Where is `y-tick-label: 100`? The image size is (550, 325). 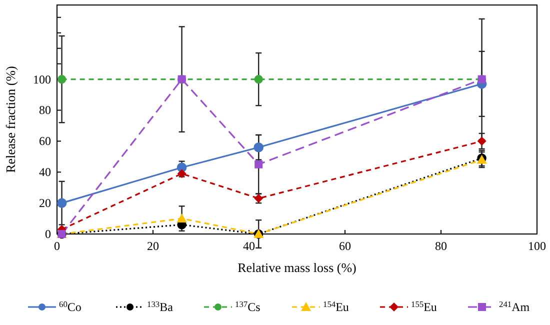
y-tick-label: 100 is located at coordinates (42, 79).